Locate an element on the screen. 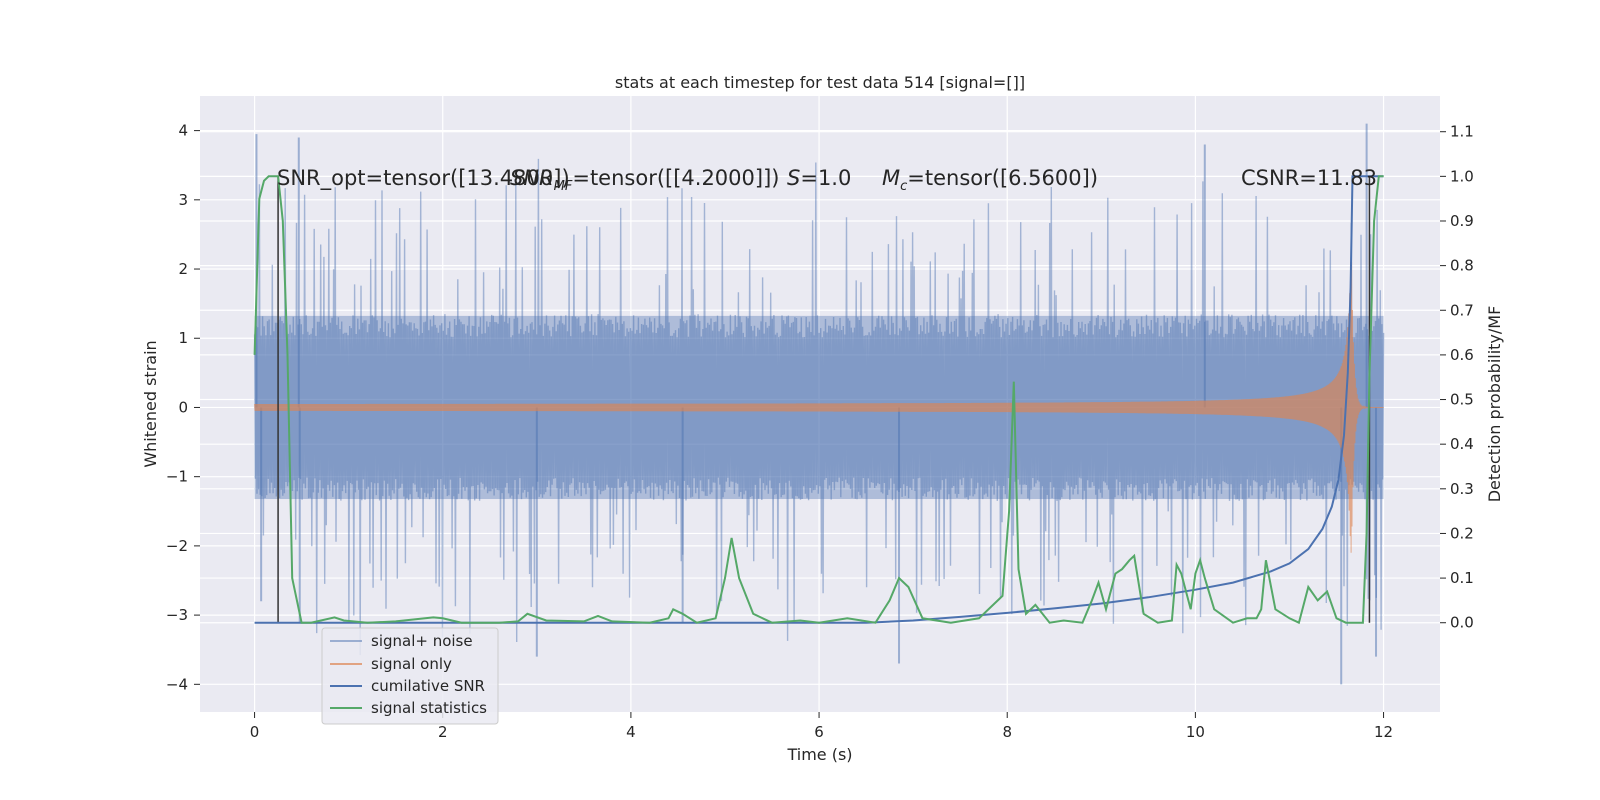  y-left-tick-label: −1 is located at coordinates (177, 477).